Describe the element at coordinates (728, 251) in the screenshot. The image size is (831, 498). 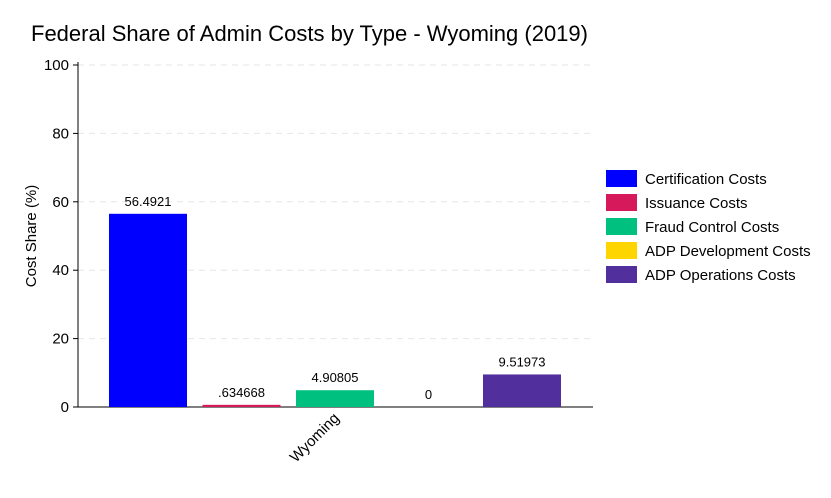
I see `legend-label: ADP Development Costs` at that location.